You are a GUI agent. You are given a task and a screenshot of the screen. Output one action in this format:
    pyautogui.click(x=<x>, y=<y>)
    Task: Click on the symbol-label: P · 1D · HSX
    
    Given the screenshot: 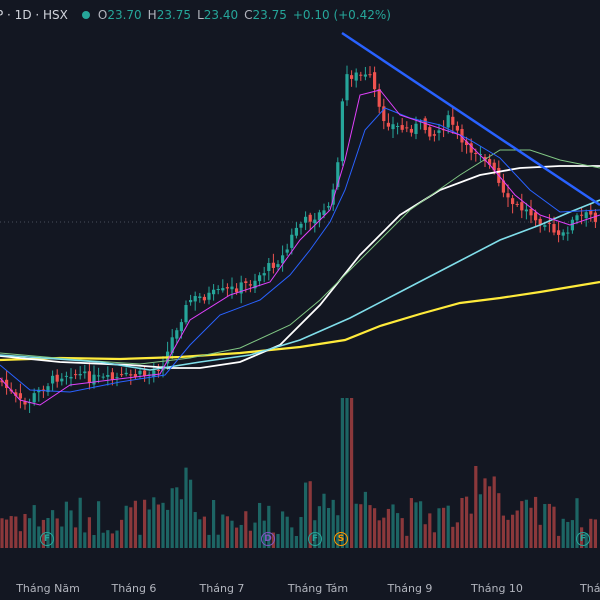 What is the action you would take?
    pyautogui.click(x=34, y=15)
    